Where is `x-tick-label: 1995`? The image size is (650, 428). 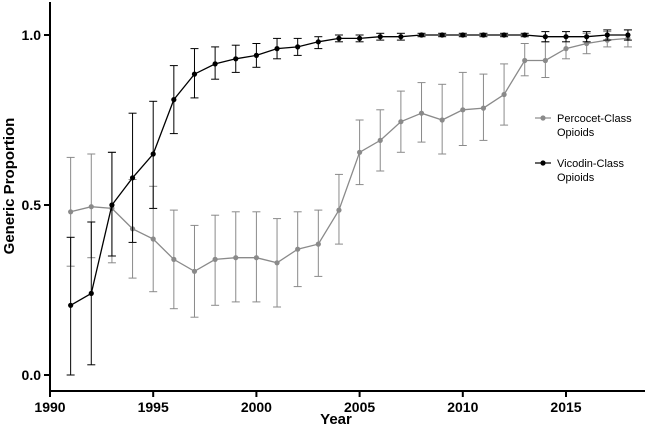 x-tick-label: 1995 is located at coordinates (153, 407).